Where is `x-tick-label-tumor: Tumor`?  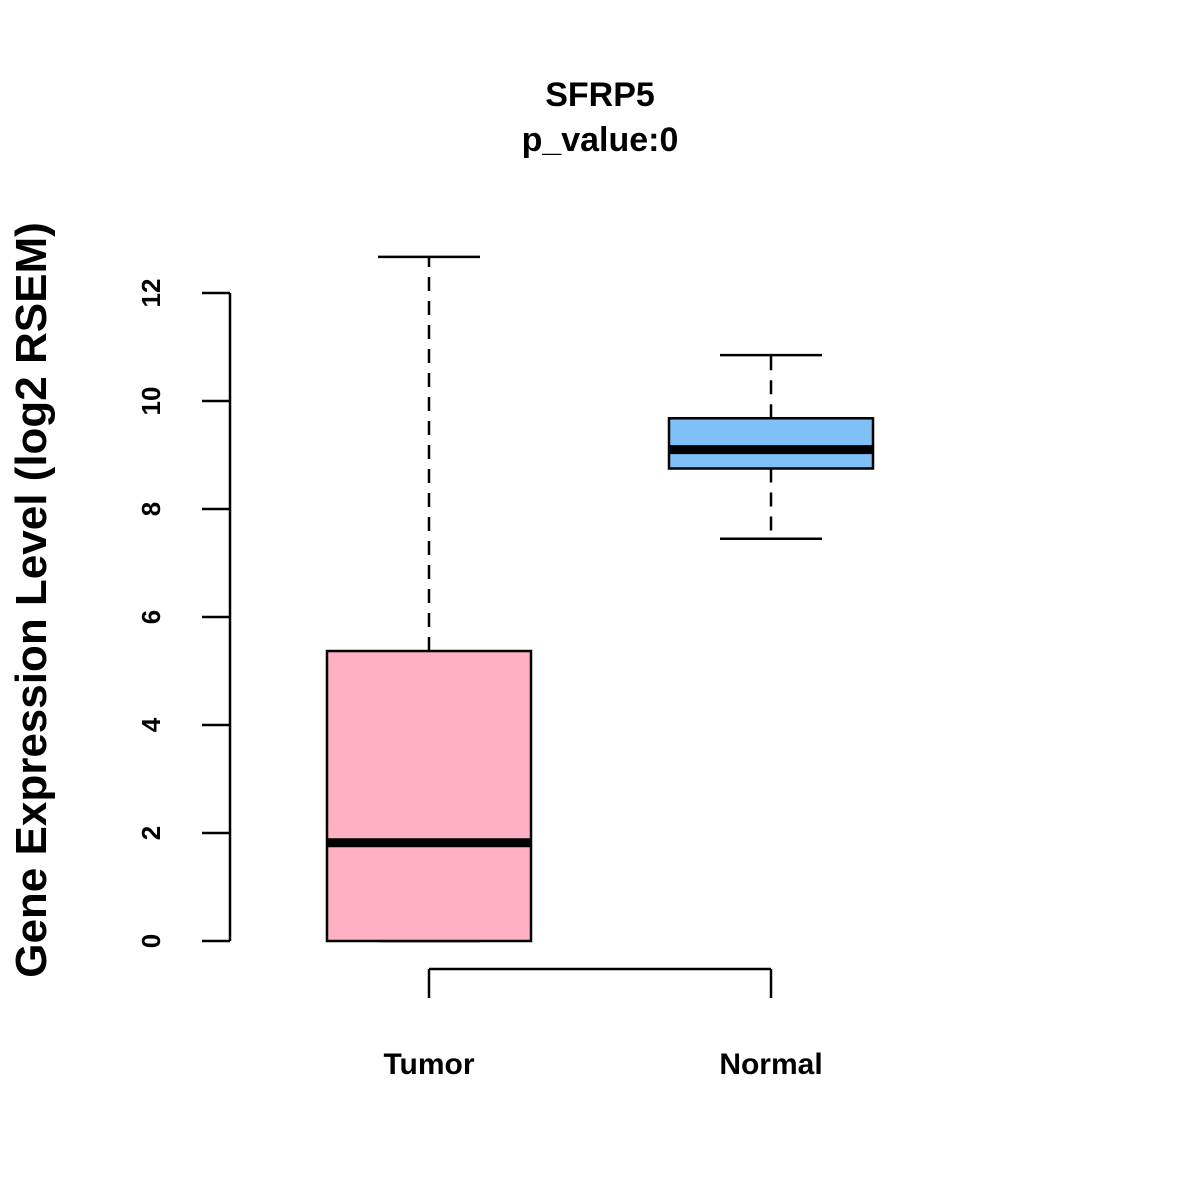 x-tick-label-tumor: Tumor is located at coordinates (428, 1064).